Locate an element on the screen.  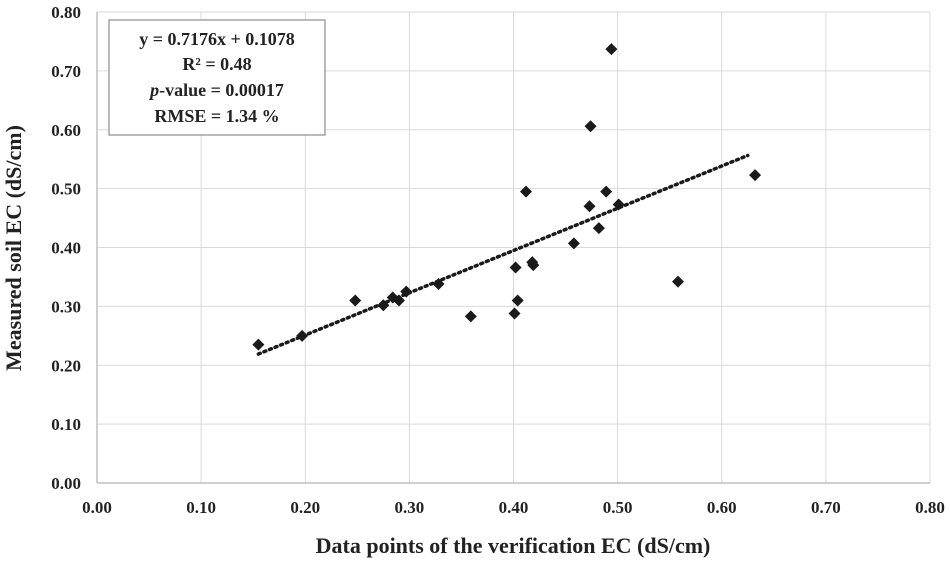
y-tick-label: 0.60 is located at coordinates (66, 130).